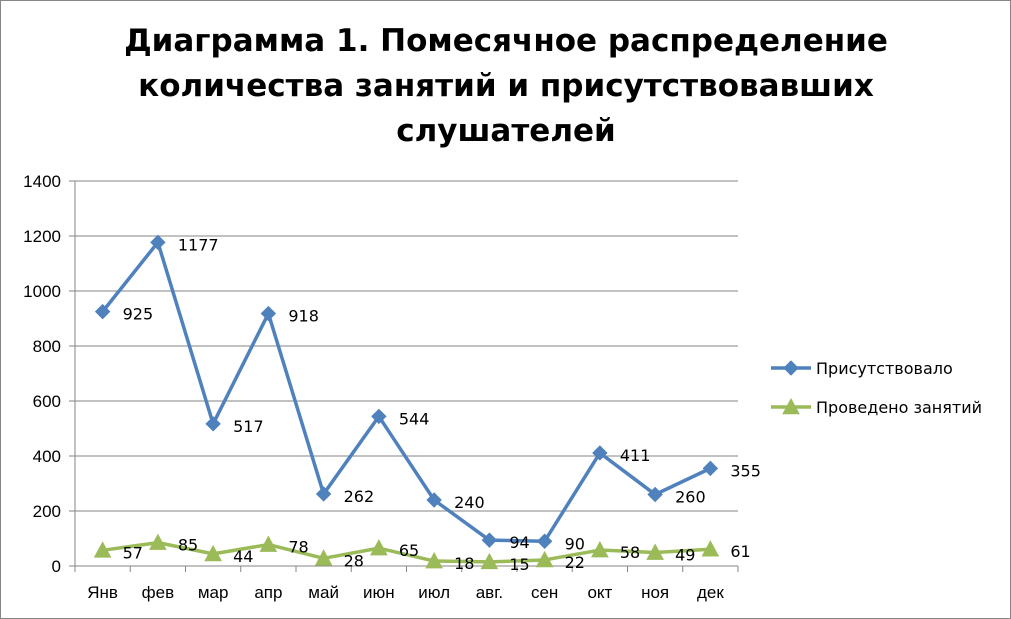  I want to click on data-label: 61, so click(740, 551).